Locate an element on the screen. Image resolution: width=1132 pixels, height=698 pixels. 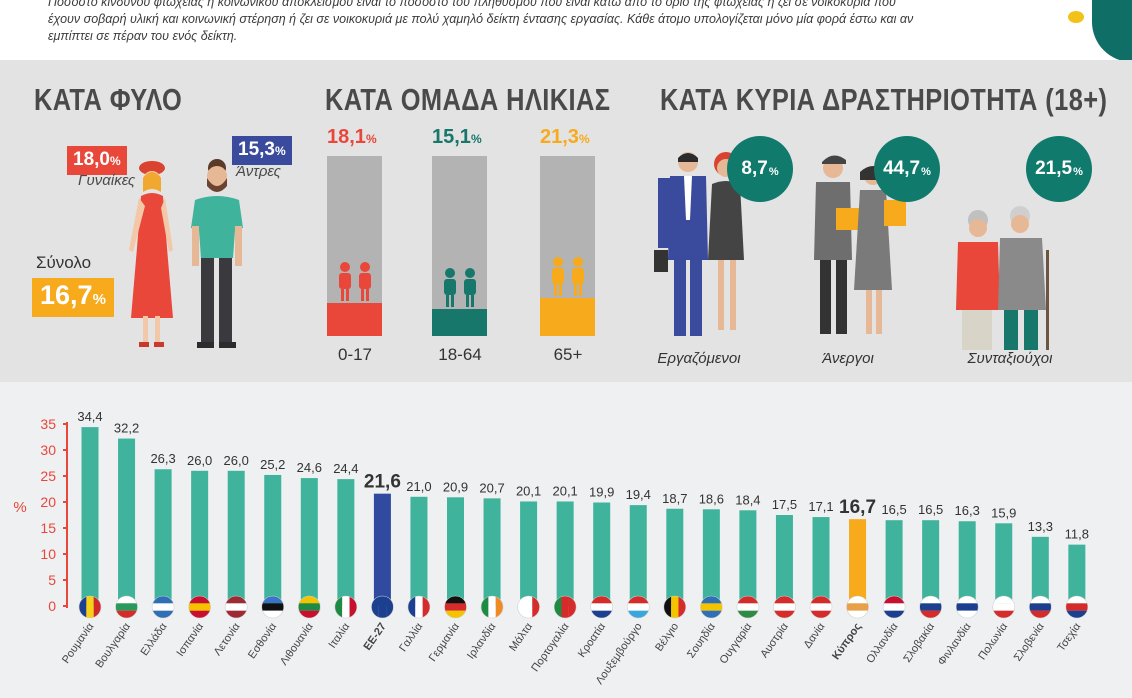
x-tick-label: Πολωνία is located at coordinates (993, 641).